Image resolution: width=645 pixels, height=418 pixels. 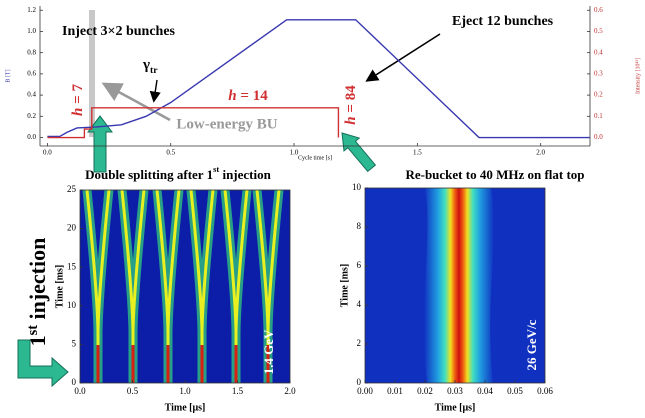 I want to click on series-line, so click(x=193, y=123).